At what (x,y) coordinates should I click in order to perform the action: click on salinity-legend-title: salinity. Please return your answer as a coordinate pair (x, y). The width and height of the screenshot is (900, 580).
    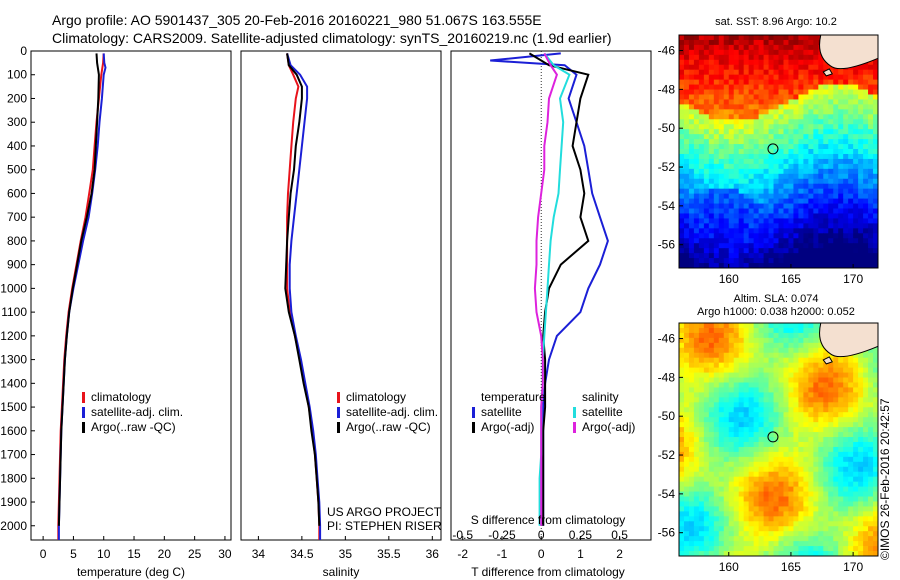
    Looking at the image, I should click on (600, 397).